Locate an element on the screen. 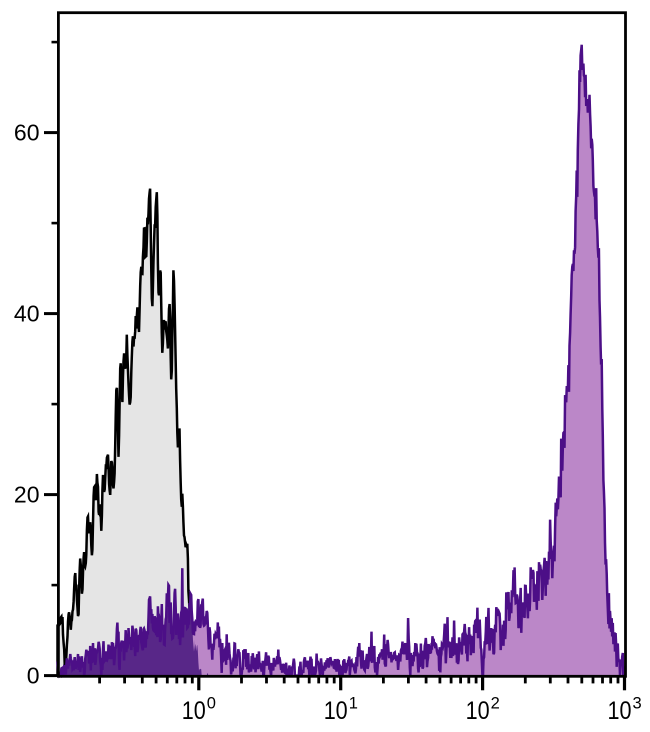 This screenshot has width=650, height=732. svg-text: 40 is located at coordinates (27, 314).